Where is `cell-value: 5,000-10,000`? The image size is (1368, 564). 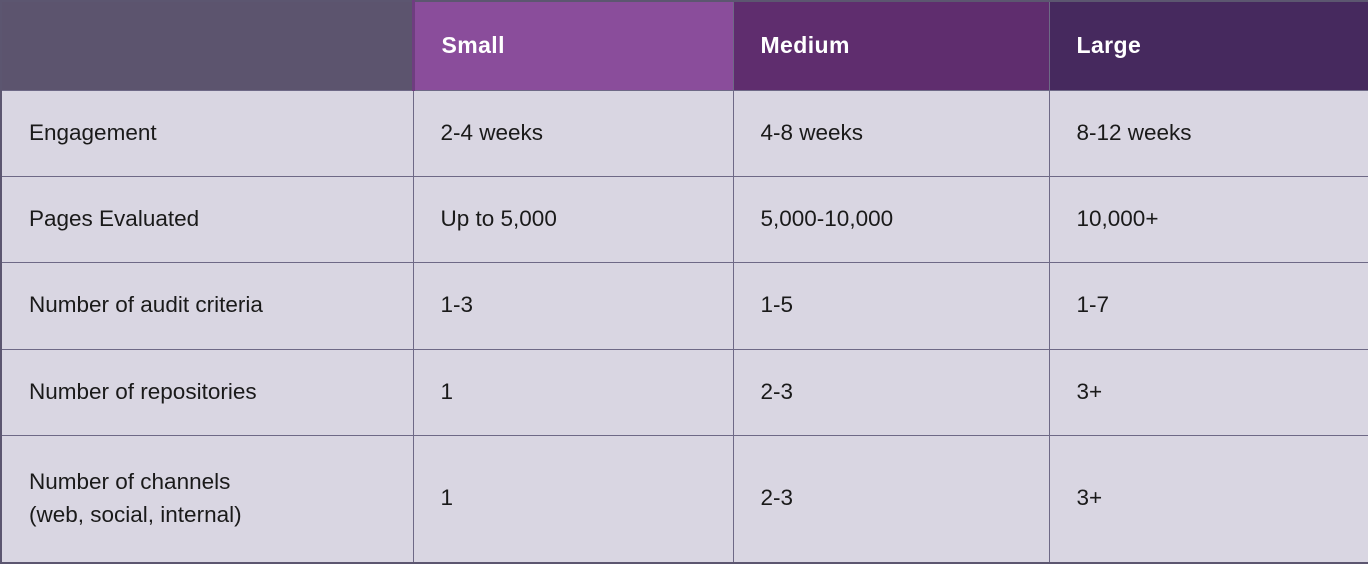 cell-value: 5,000-10,000 is located at coordinates (891, 219).